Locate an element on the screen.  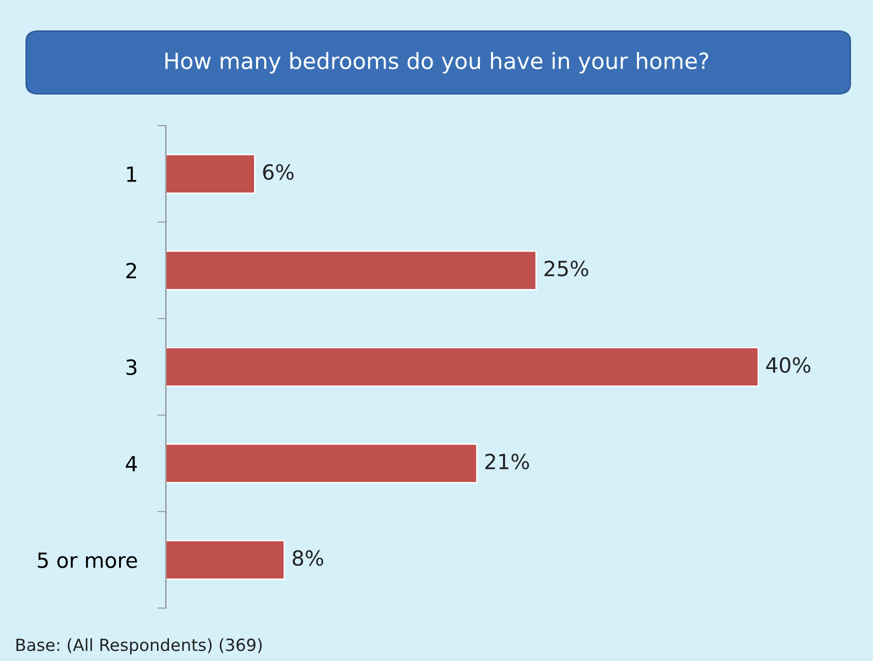
data-label: 21% is located at coordinates (507, 462).